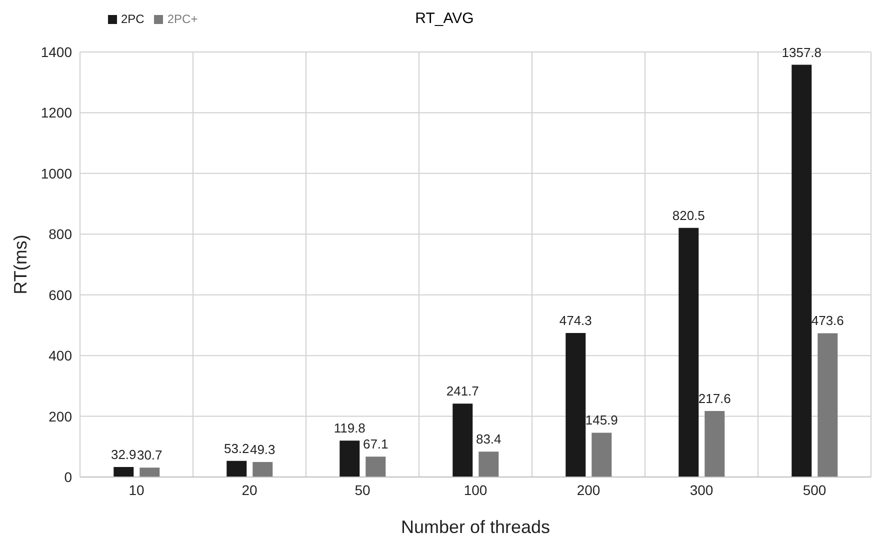 The image size is (889, 555). I want to click on data-label: 217.6, so click(714, 398).